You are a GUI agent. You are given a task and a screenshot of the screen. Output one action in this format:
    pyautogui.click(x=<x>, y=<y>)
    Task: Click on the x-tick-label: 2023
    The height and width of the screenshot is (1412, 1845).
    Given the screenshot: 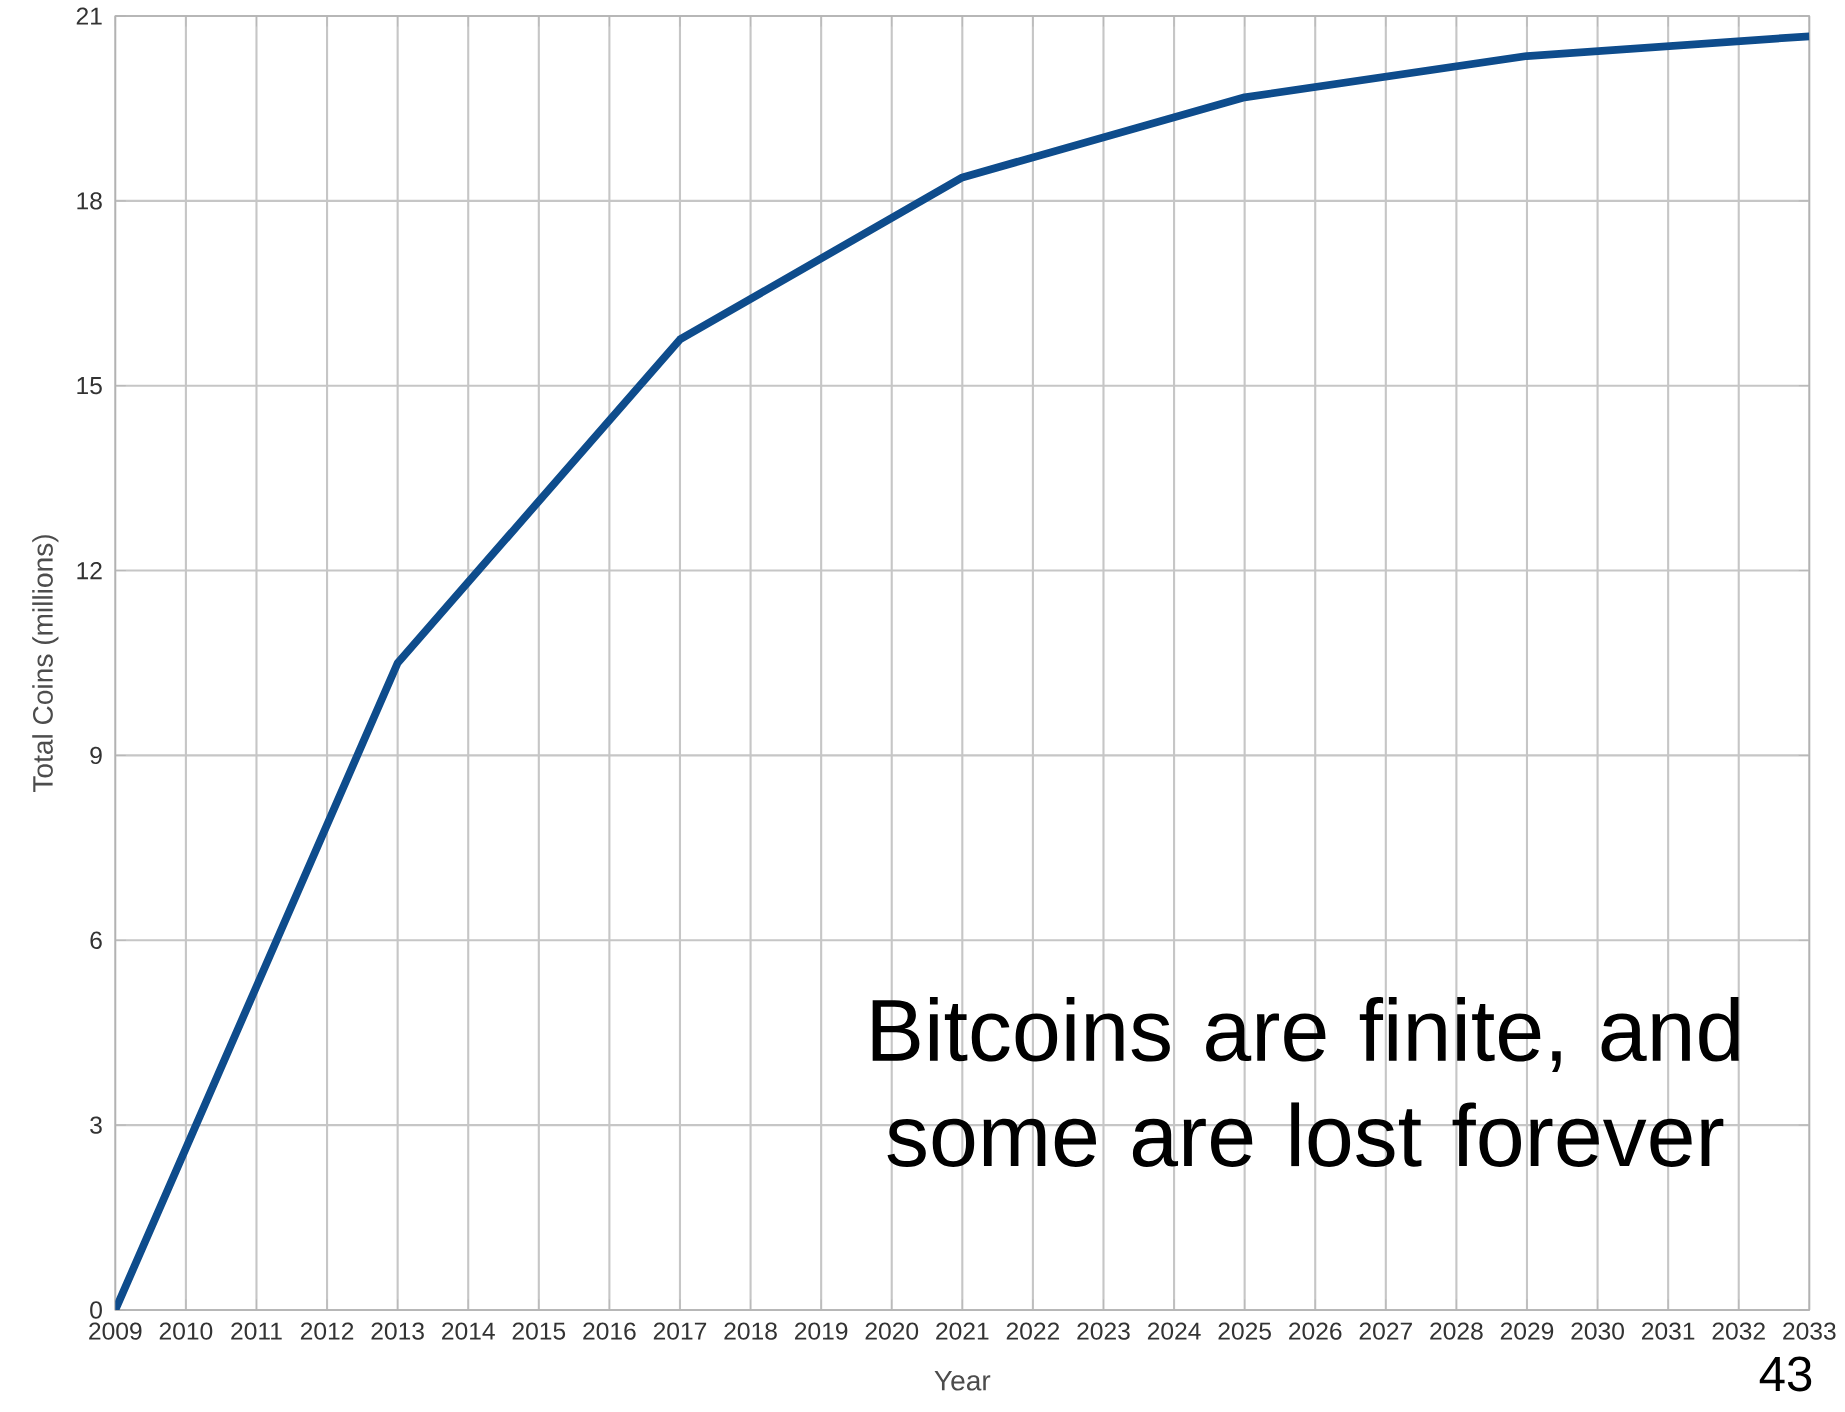 What is the action you would take?
    pyautogui.click(x=1103, y=1331)
    